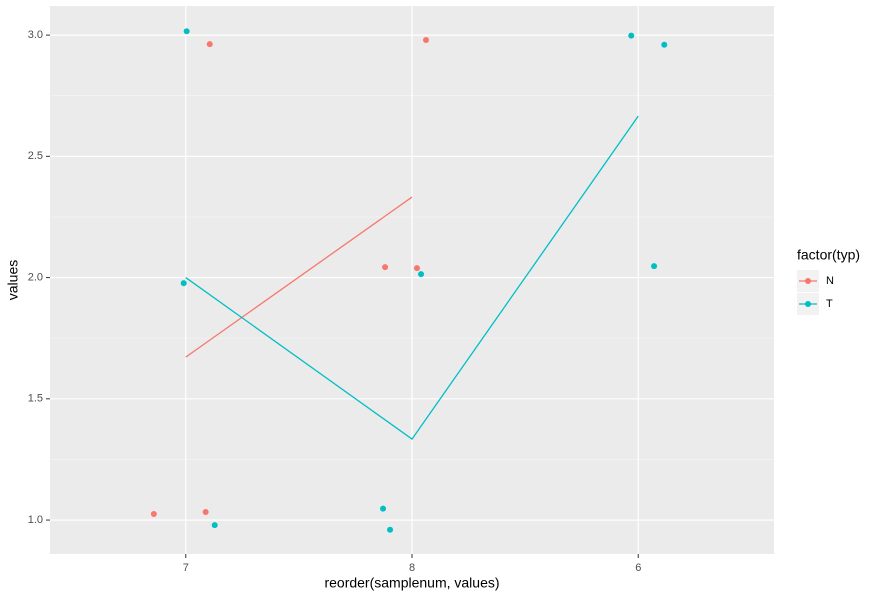 The image size is (877, 605). Describe the element at coordinates (35, 520) in the screenshot. I see `y-tick-label: 1.0` at that location.